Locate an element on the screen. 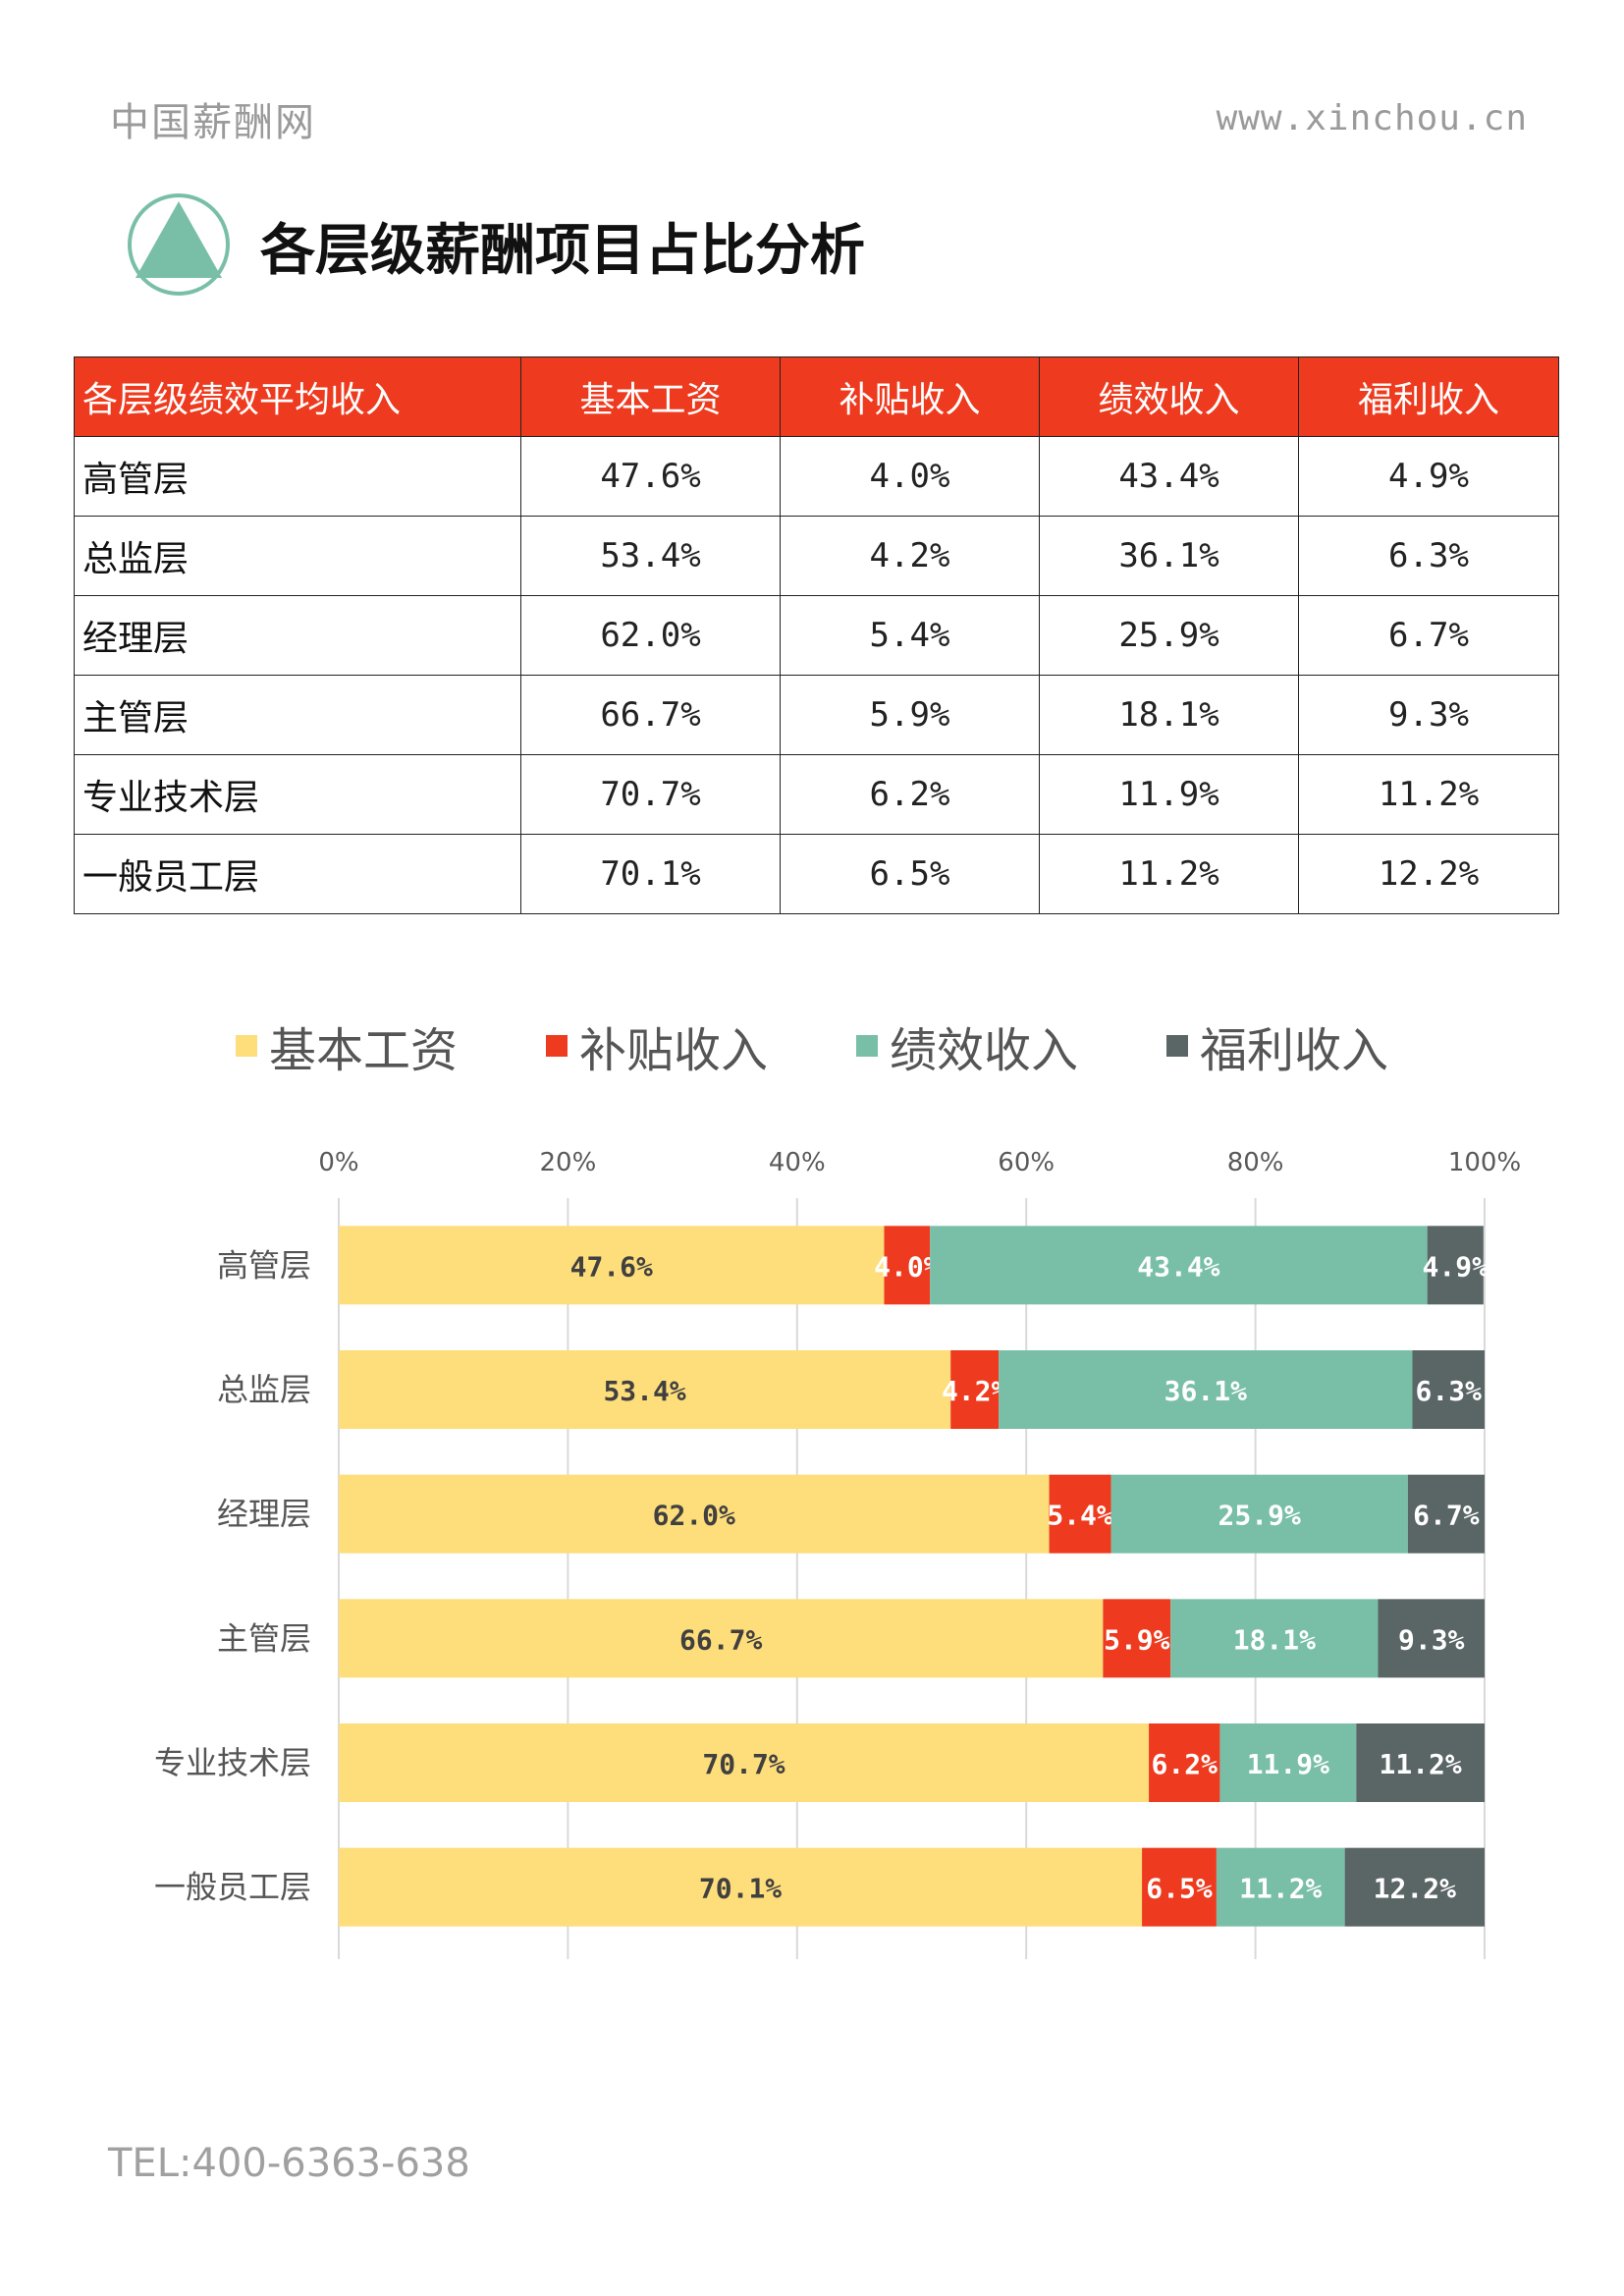 This screenshot has width=1624, height=2296. table-cell: 4.0% is located at coordinates (910, 476).